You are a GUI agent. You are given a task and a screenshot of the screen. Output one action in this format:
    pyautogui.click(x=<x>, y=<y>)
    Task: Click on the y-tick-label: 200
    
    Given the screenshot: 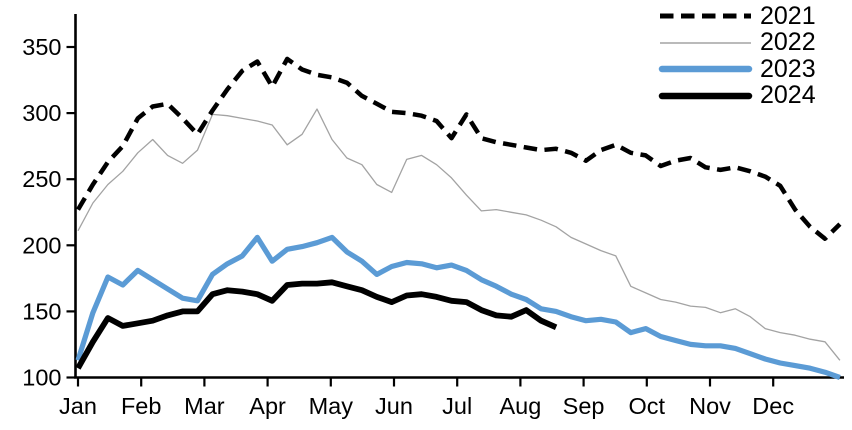 What is the action you would take?
    pyautogui.click(x=41, y=245)
    